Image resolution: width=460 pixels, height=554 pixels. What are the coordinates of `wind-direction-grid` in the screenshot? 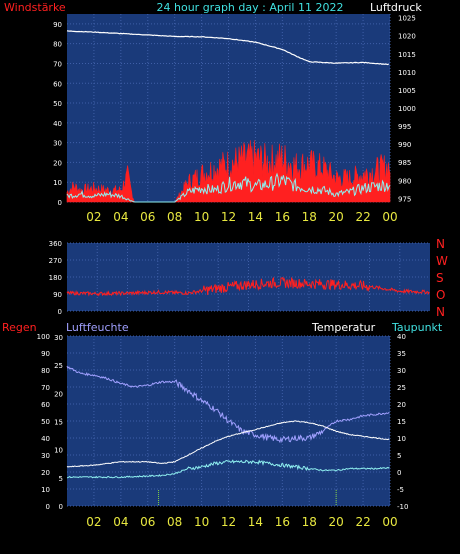 It's located at (248, 277).